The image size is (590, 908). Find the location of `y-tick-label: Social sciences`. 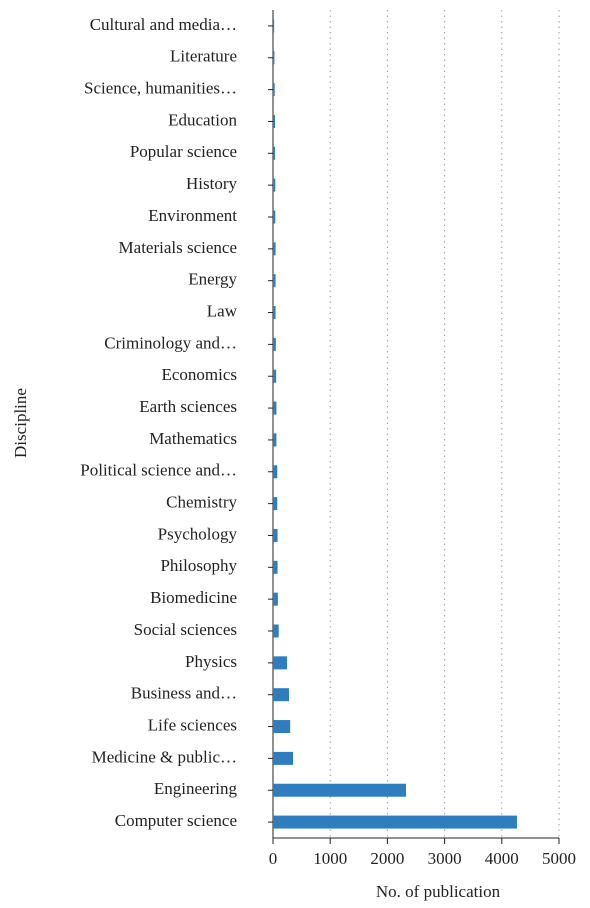

y-tick-label: Social sciences is located at coordinates (185, 629).